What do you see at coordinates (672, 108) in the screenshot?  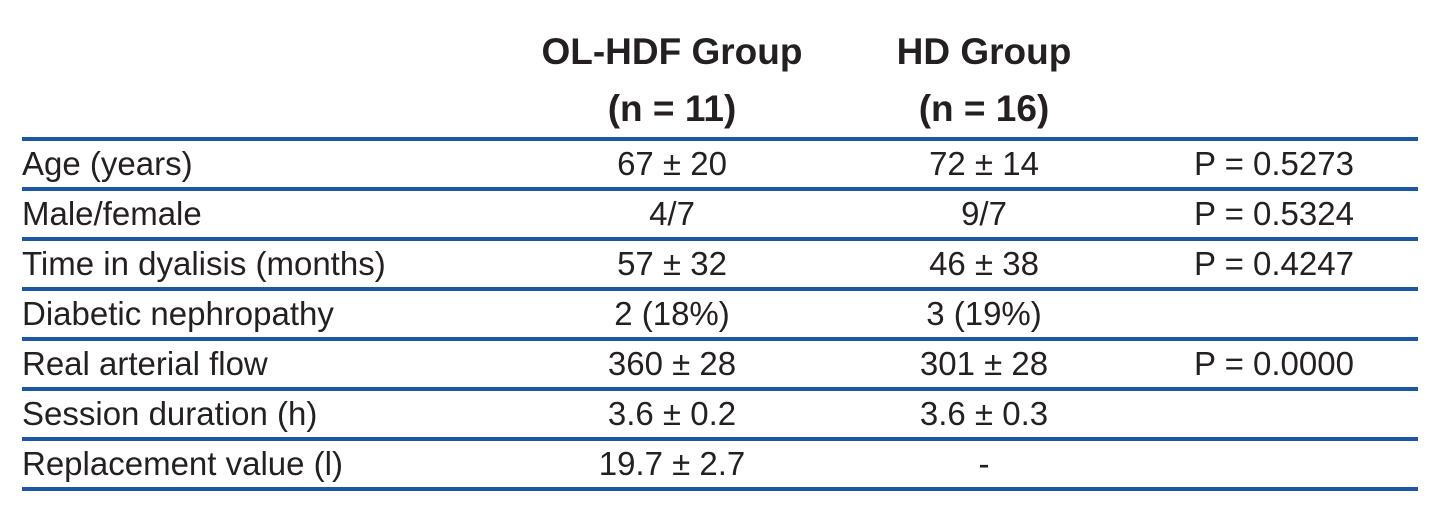 I see `olhdf-group-n: (n = 11)` at bounding box center [672, 108].